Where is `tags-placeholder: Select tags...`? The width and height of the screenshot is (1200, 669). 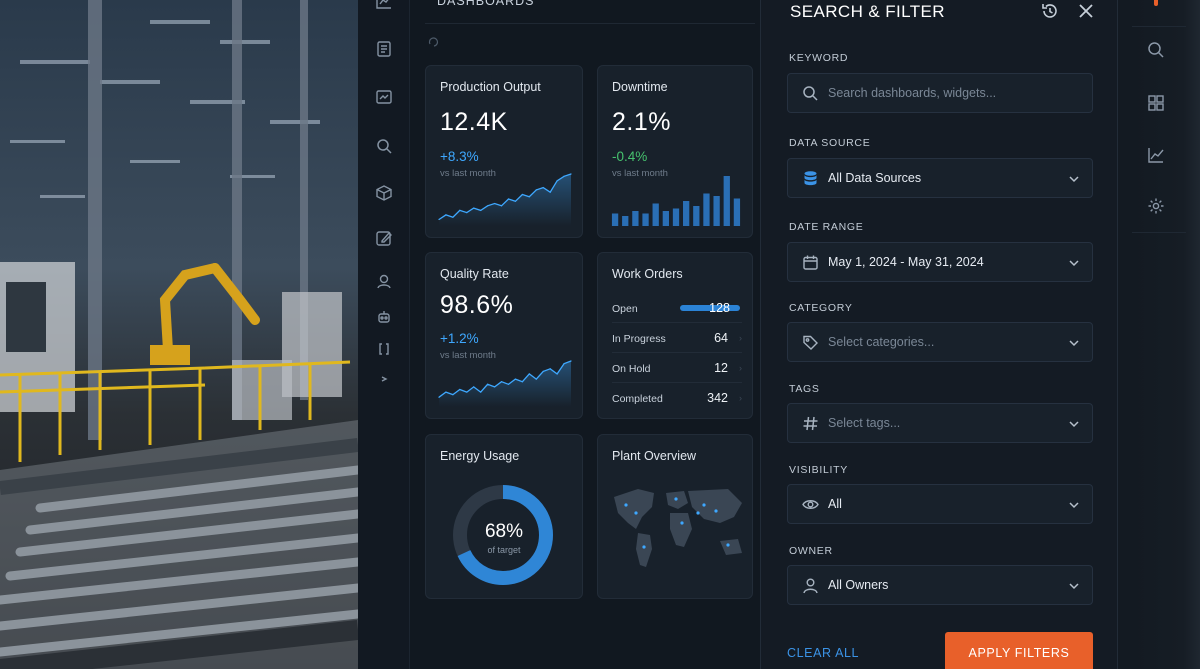
tags-placeholder: Select tags... is located at coordinates (864, 423).